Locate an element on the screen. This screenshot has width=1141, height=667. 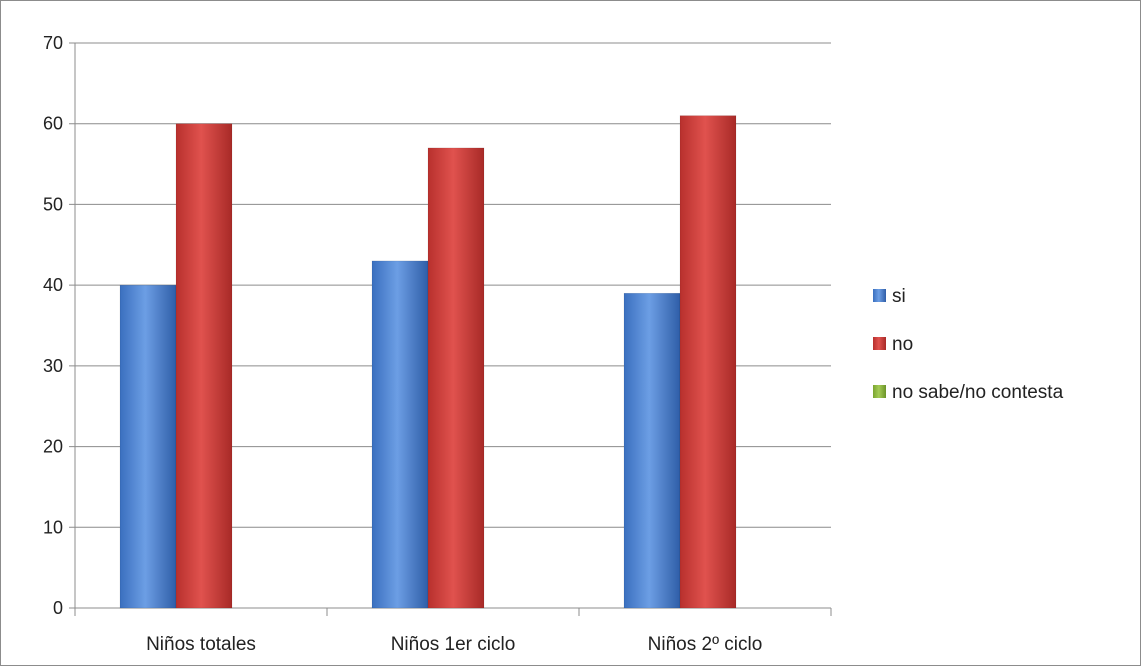
legend-label: no sabe/no contesta is located at coordinates (978, 392).